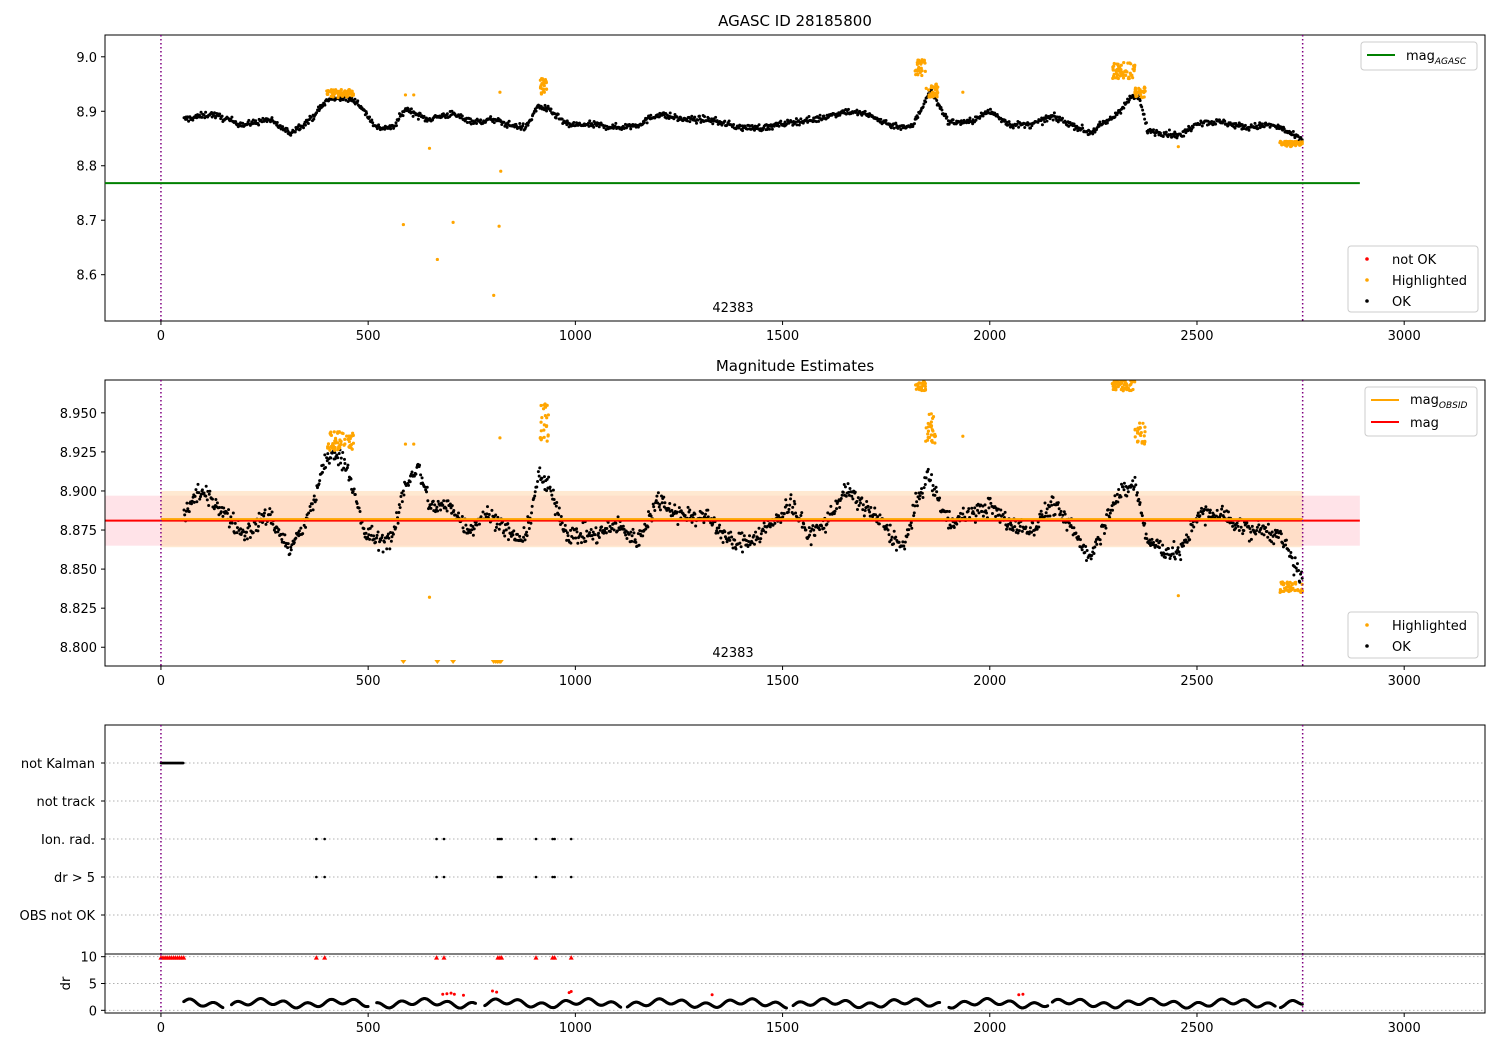 The width and height of the screenshot is (1500, 1050). Describe the element at coordinates (88, 958) in the screenshot. I see `y-tick-label: 10` at that location.